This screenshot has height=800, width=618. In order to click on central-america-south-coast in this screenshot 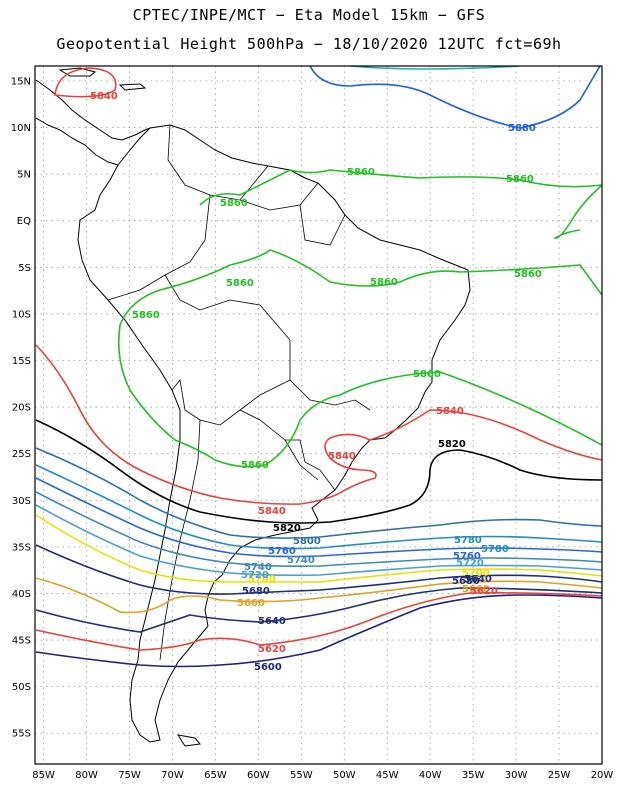, I will do `click(77, 141)`.